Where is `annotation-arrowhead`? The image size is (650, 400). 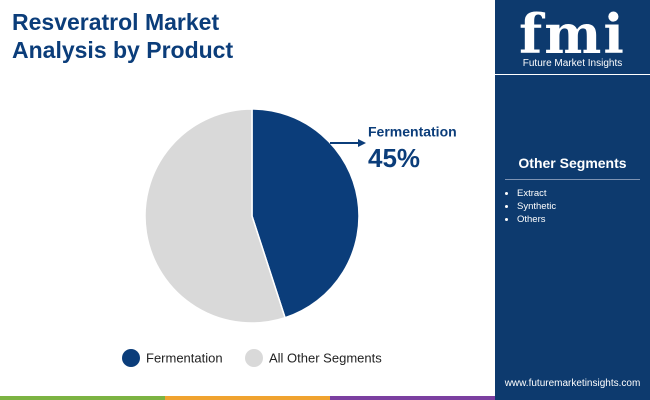 annotation-arrowhead is located at coordinates (362, 143).